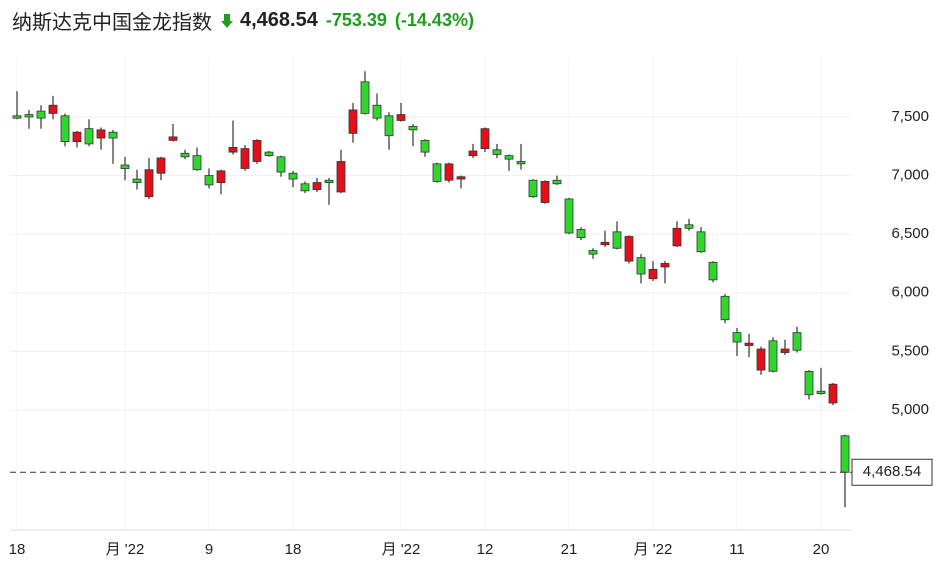  I want to click on last-price-label: 4,468.54, so click(892, 471).